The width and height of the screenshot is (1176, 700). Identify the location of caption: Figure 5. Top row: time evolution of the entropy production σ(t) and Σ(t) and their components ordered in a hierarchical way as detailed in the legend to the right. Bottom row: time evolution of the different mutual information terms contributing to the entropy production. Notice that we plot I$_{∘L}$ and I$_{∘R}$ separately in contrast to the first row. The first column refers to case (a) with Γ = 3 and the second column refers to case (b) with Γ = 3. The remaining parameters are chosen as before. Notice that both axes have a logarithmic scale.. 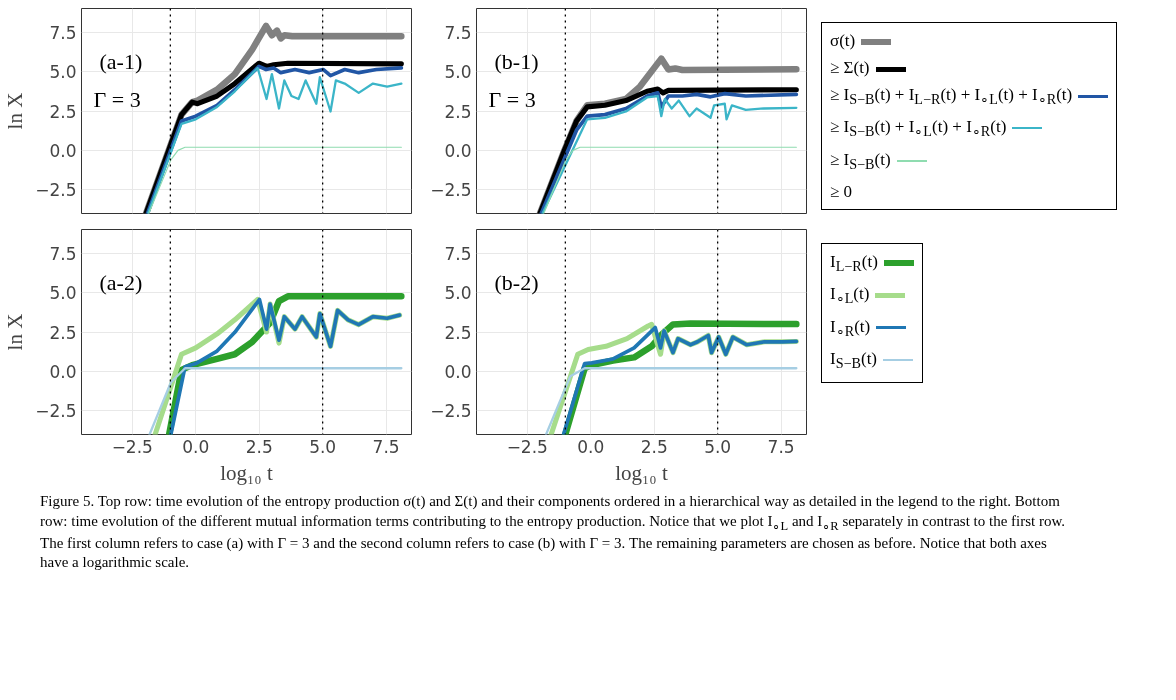
(553, 532).